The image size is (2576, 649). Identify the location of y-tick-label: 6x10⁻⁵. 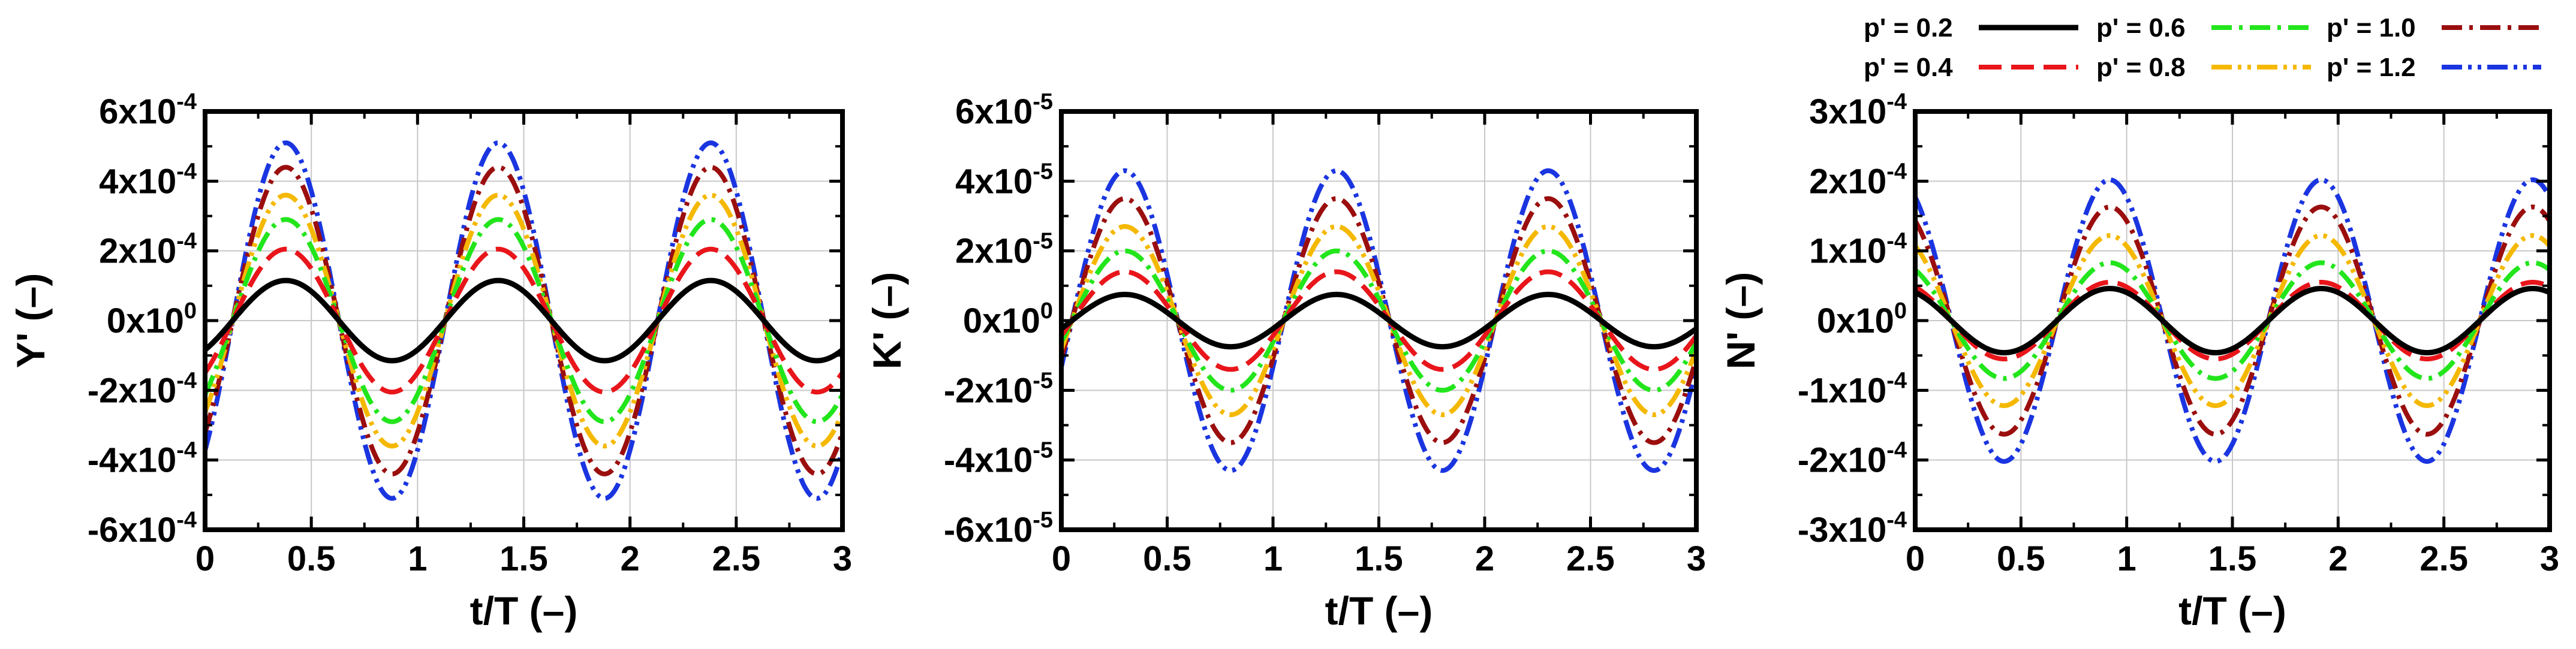
(1004, 110).